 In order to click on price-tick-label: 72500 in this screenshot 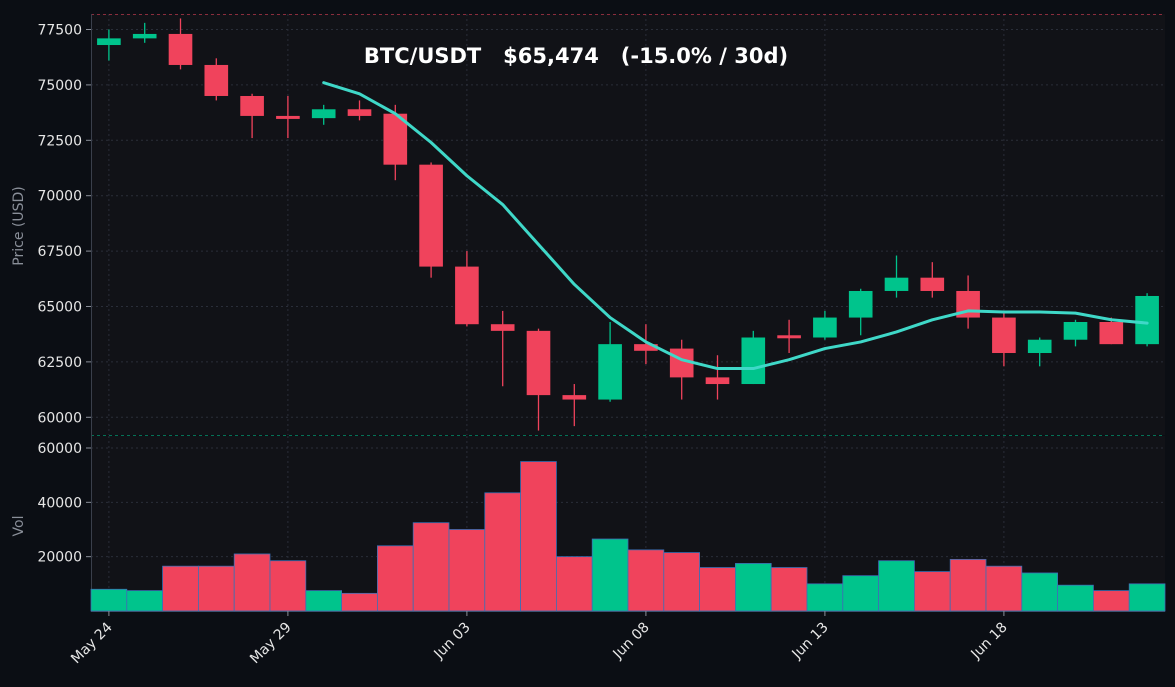, I will do `click(59, 141)`.